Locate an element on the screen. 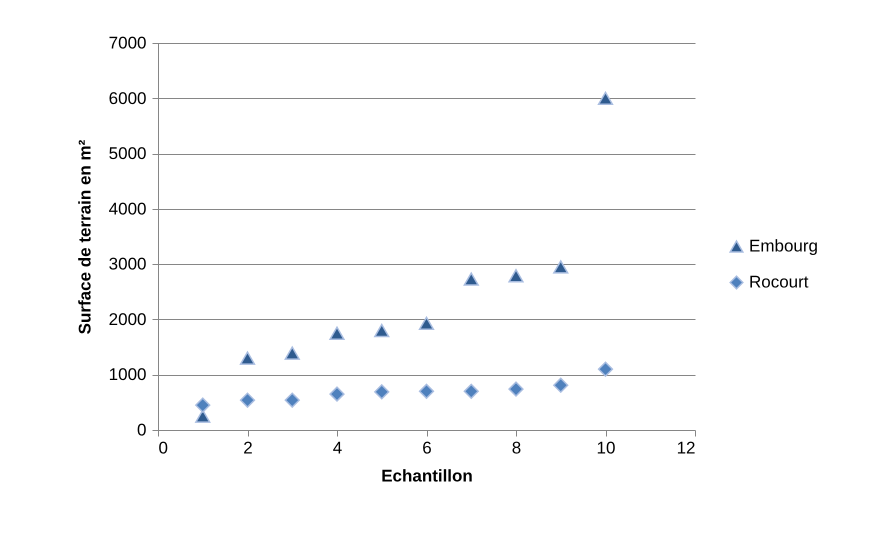 The height and width of the screenshot is (545, 883). x-tick-label: 10 is located at coordinates (606, 448).